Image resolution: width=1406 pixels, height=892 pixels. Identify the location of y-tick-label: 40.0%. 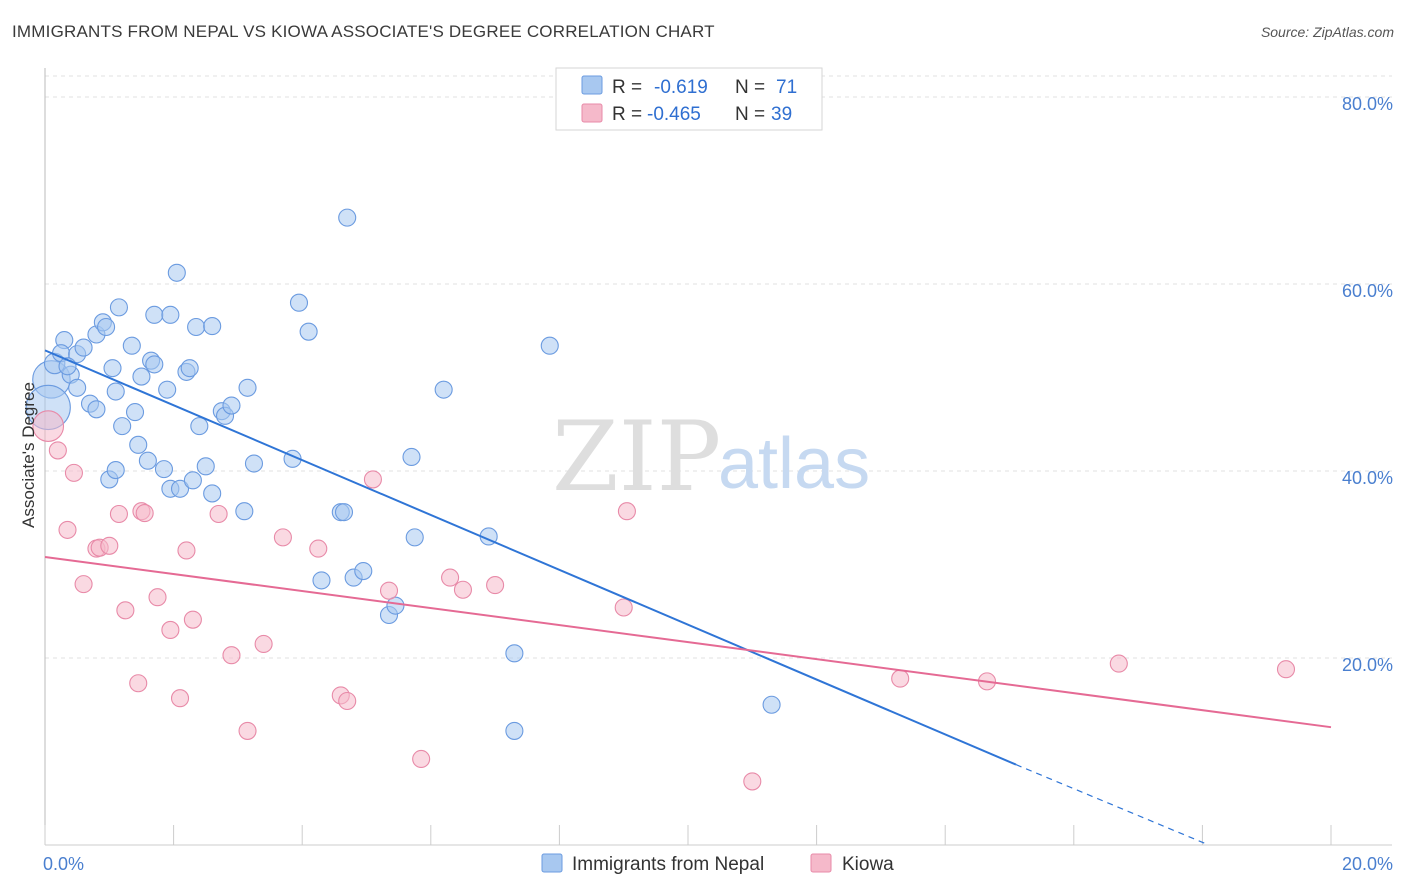
(1367, 478).